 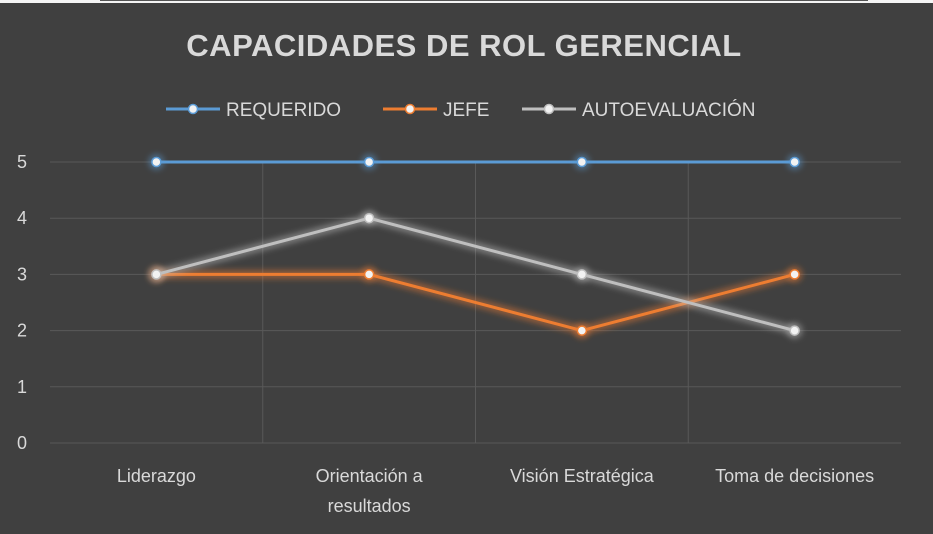 I want to click on y-tick-label: 2, so click(x=22, y=331).